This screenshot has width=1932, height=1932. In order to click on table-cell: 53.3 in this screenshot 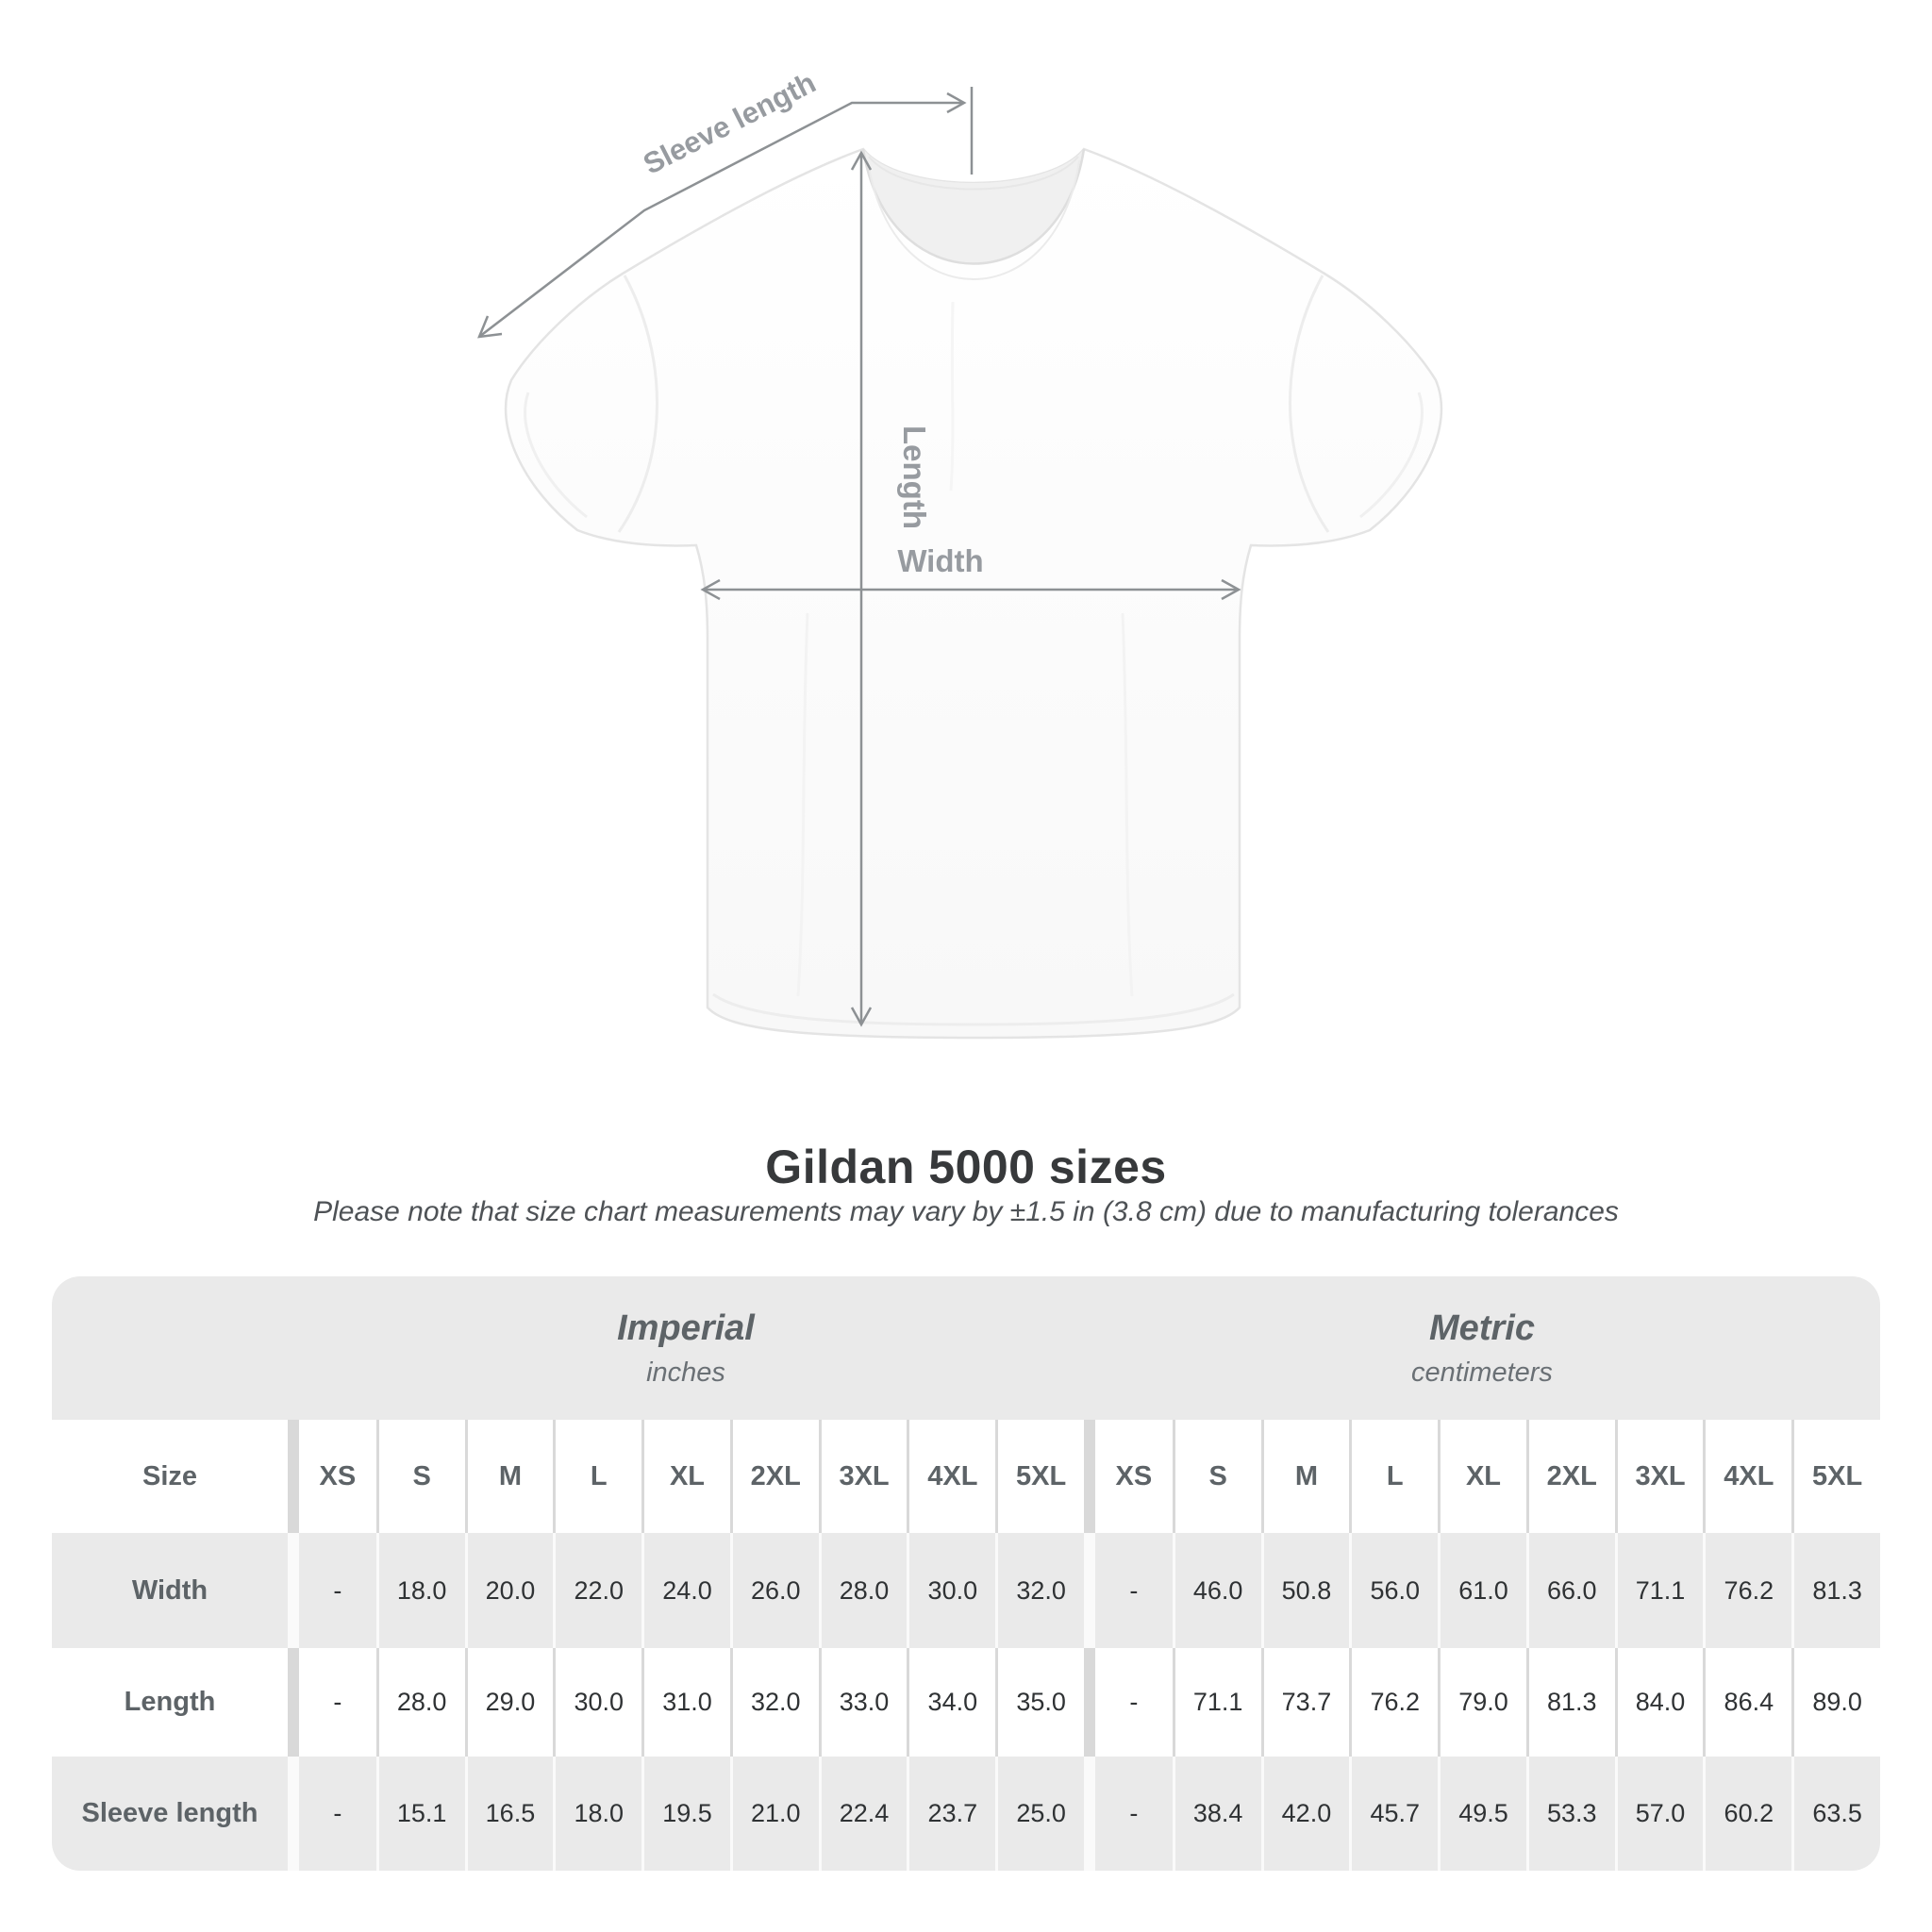, I will do `click(1570, 1814)`.